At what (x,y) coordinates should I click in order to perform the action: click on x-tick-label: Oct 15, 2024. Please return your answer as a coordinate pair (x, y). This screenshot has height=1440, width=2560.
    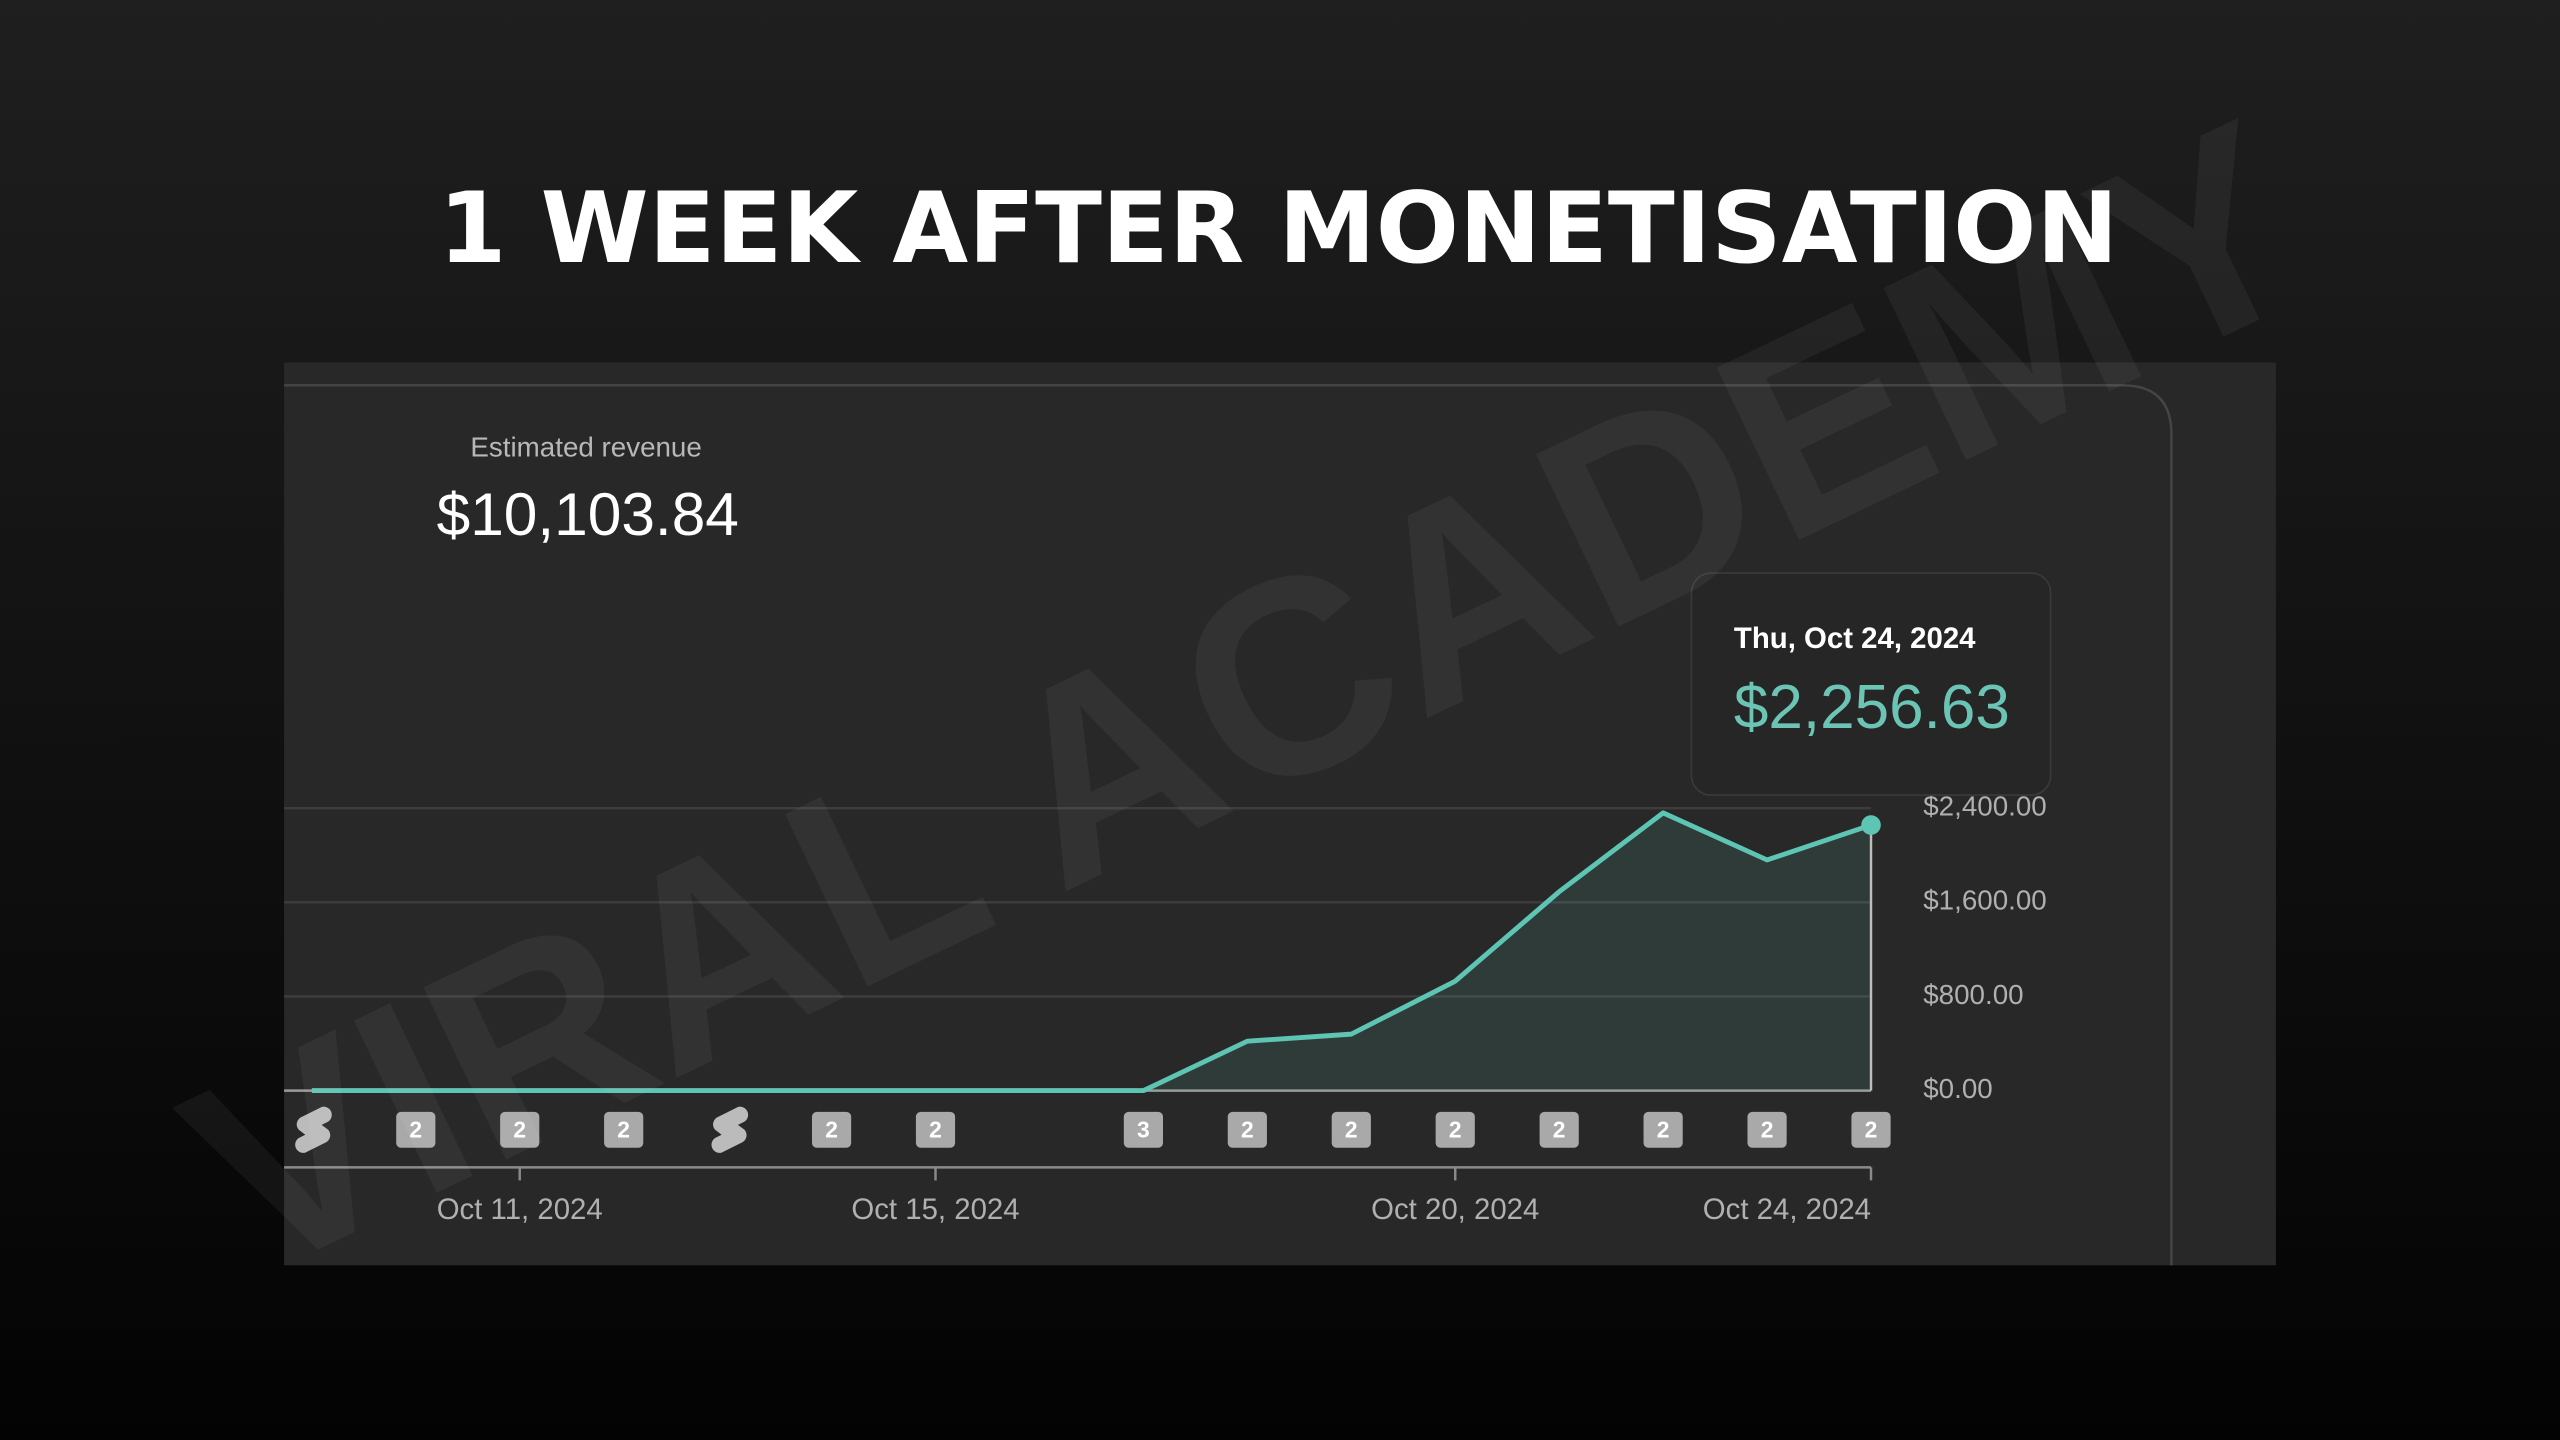
    Looking at the image, I should click on (935, 1209).